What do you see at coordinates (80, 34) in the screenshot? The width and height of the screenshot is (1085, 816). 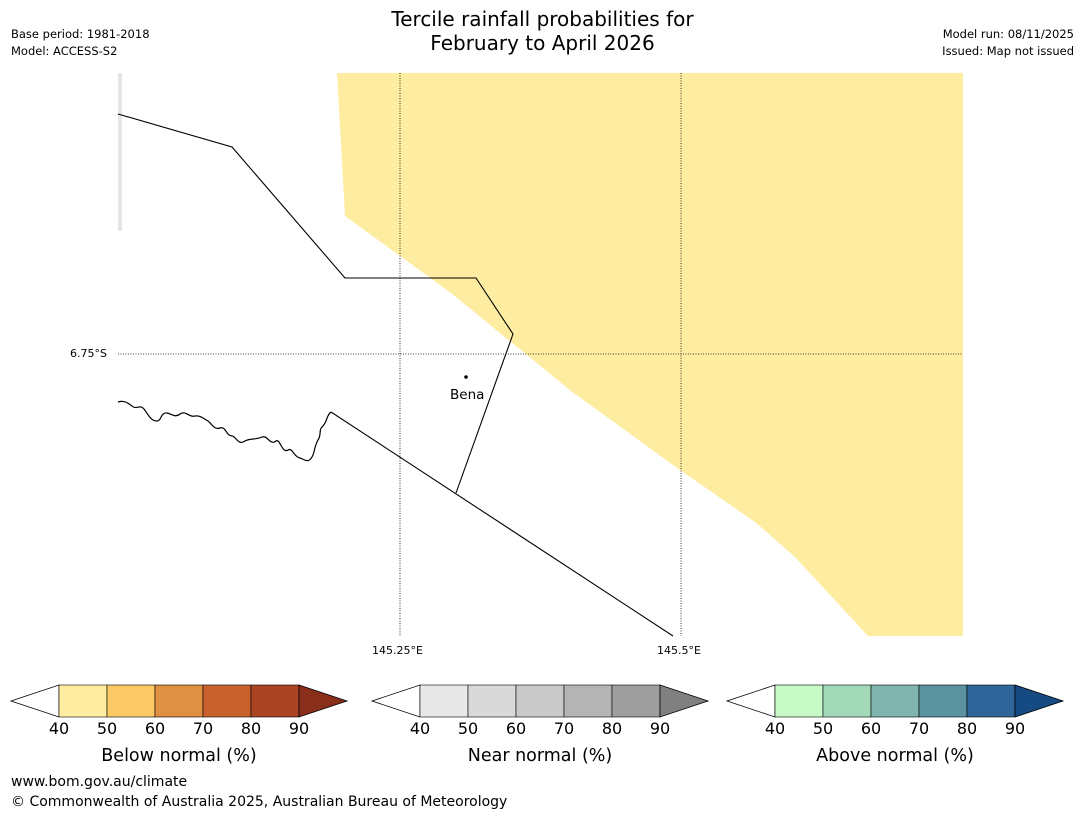 I see `base-period: Base period: 1981-2018` at bounding box center [80, 34].